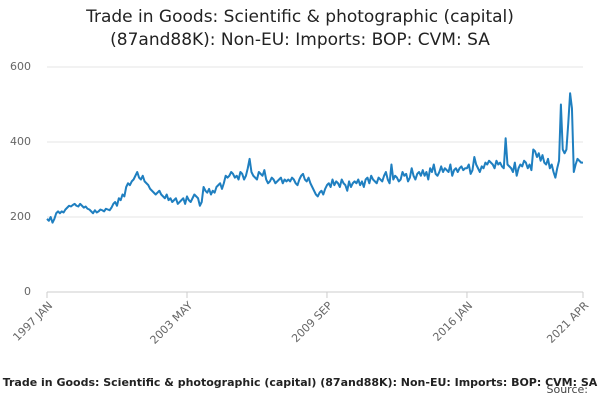  Describe the element at coordinates (567, 389) in the screenshot. I see `source-label: Source:` at that location.